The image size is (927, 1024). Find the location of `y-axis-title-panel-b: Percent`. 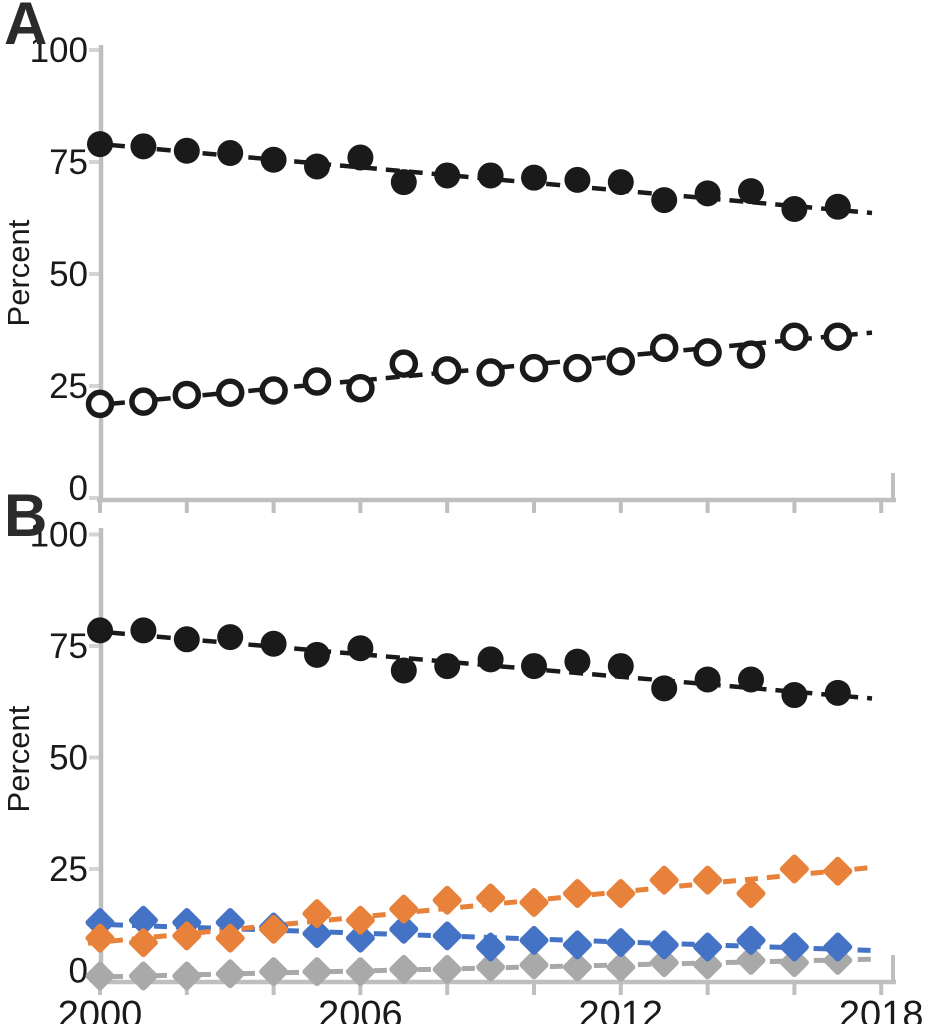

y-axis-title-panel-b: Percent is located at coordinates (18, 759).